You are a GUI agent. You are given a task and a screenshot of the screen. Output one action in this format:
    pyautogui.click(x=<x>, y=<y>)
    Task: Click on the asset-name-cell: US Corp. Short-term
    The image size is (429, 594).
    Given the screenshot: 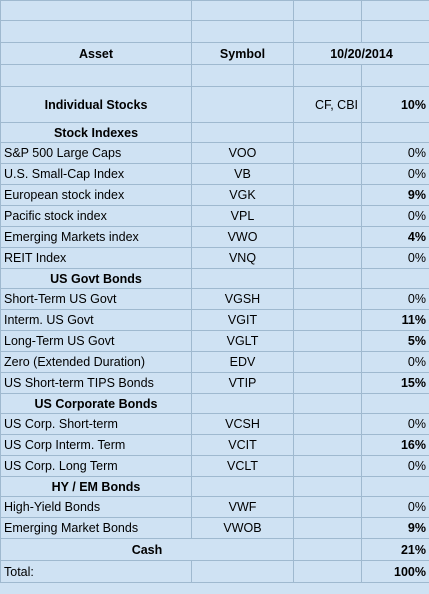 What is the action you would take?
    pyautogui.click(x=96, y=424)
    